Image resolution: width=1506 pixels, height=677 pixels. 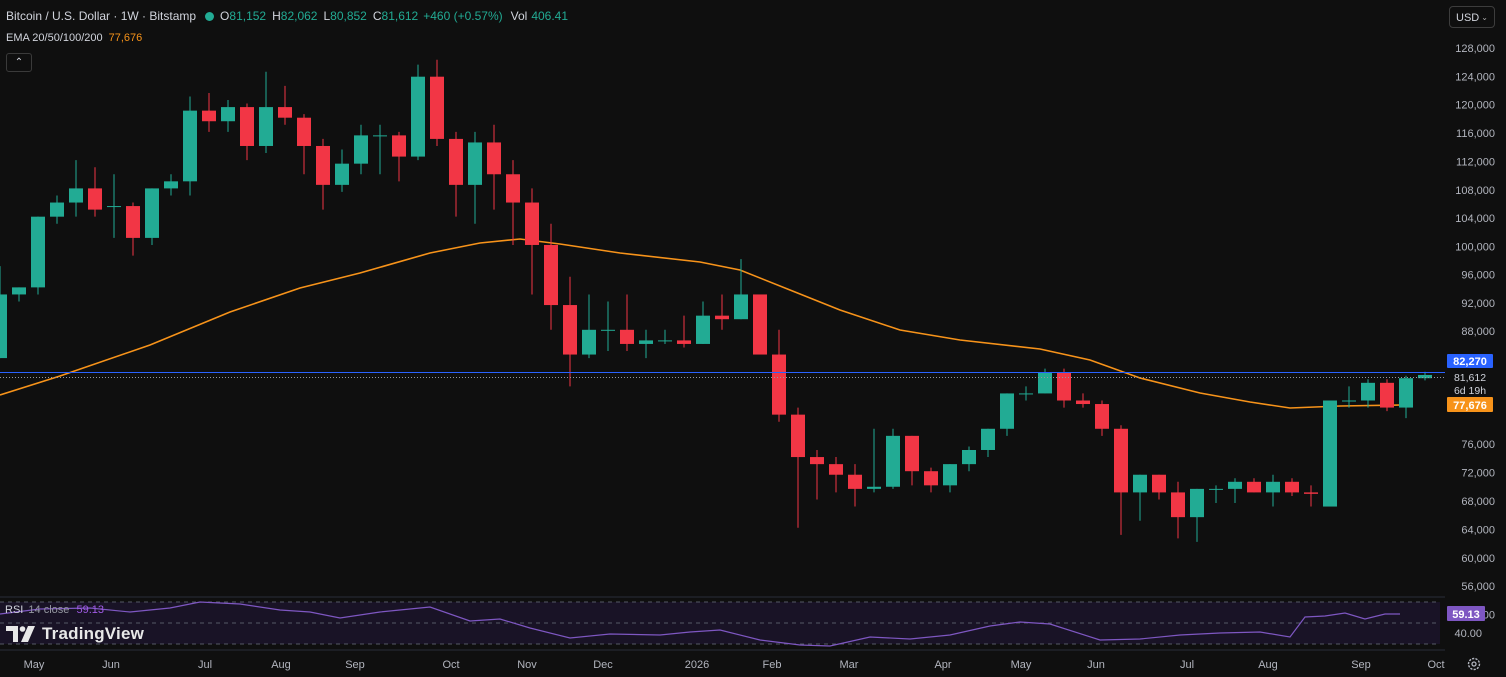 What do you see at coordinates (1474, 664) in the screenshot?
I see `gear-icon` at bounding box center [1474, 664].